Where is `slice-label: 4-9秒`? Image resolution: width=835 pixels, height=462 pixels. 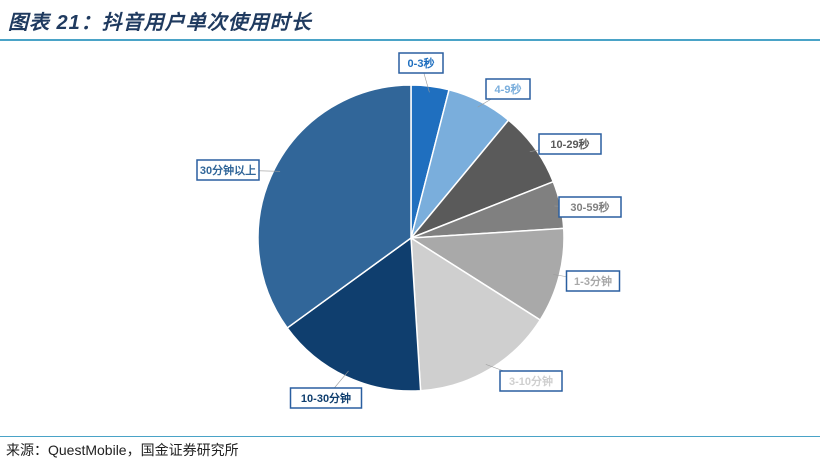
slice-label: 4-9秒 is located at coordinates (504, 93).